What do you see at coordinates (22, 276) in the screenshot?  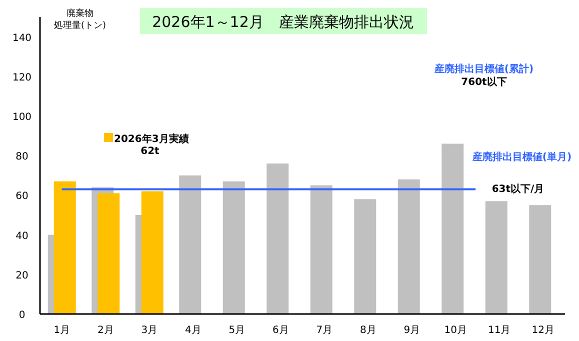 I see `y-tick-label: 20` at bounding box center [22, 276].